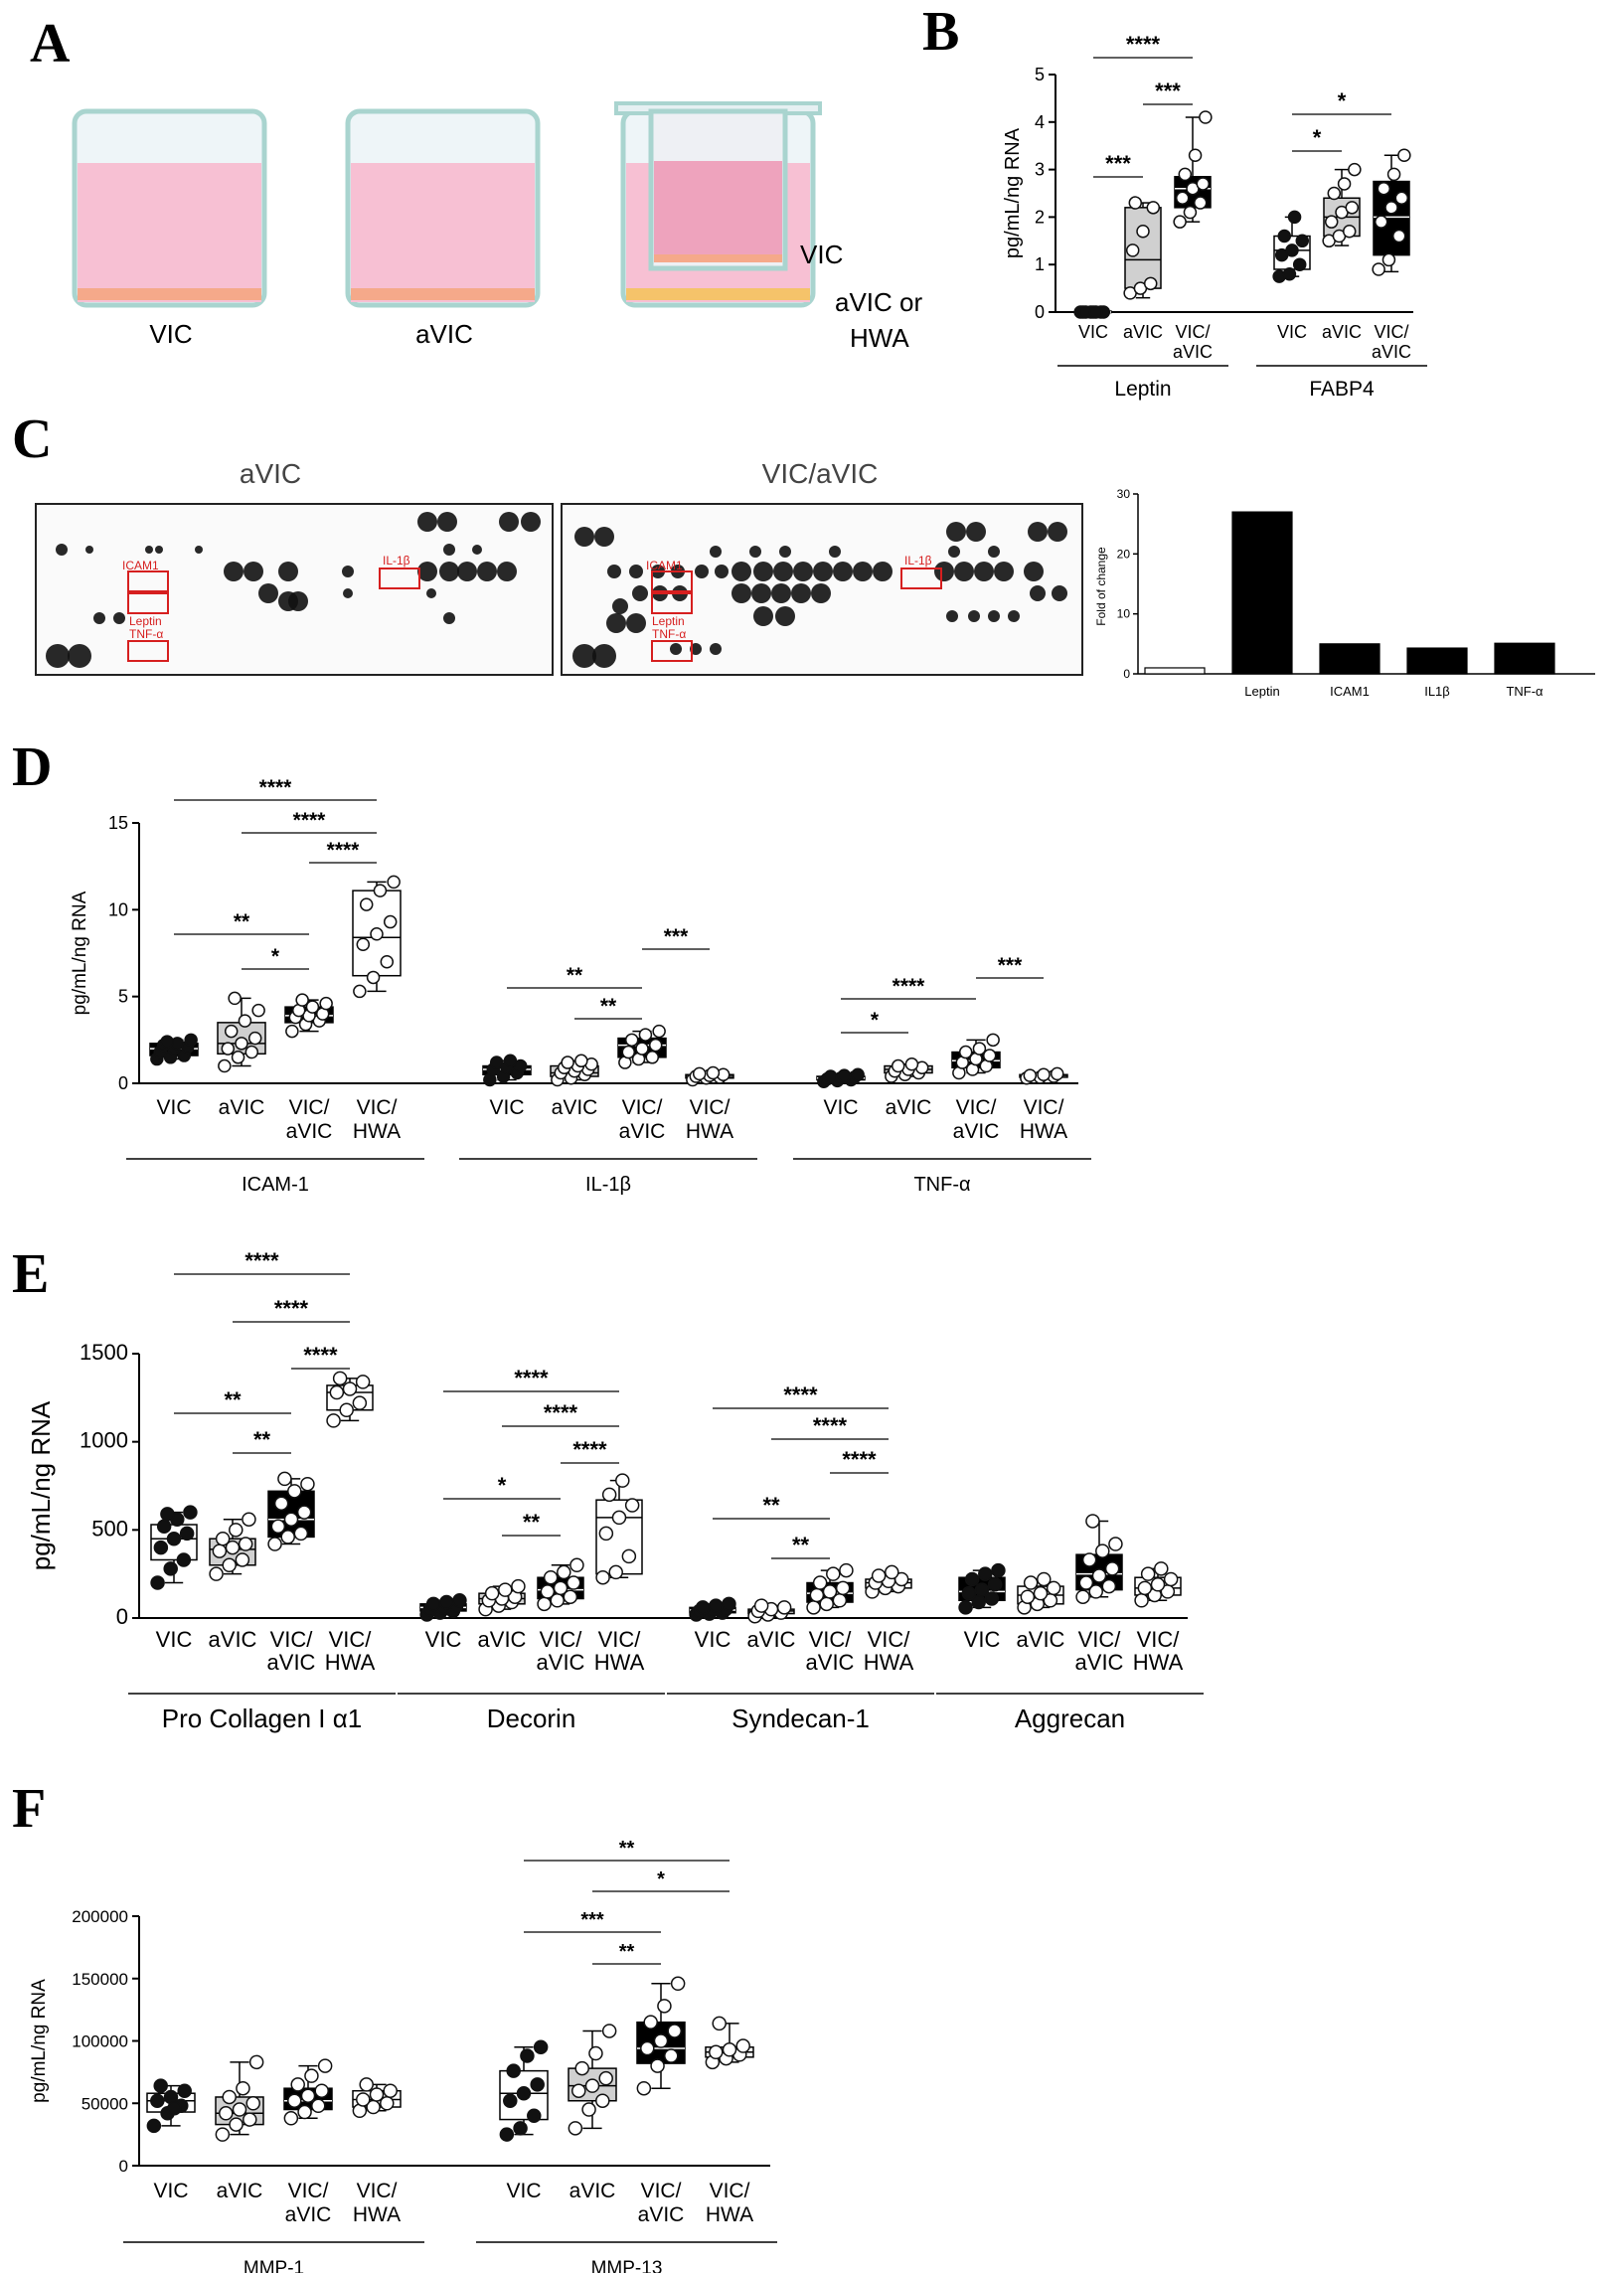  Describe the element at coordinates (1524, 691) in the screenshot. I see `category-label: TNF-α` at that location.